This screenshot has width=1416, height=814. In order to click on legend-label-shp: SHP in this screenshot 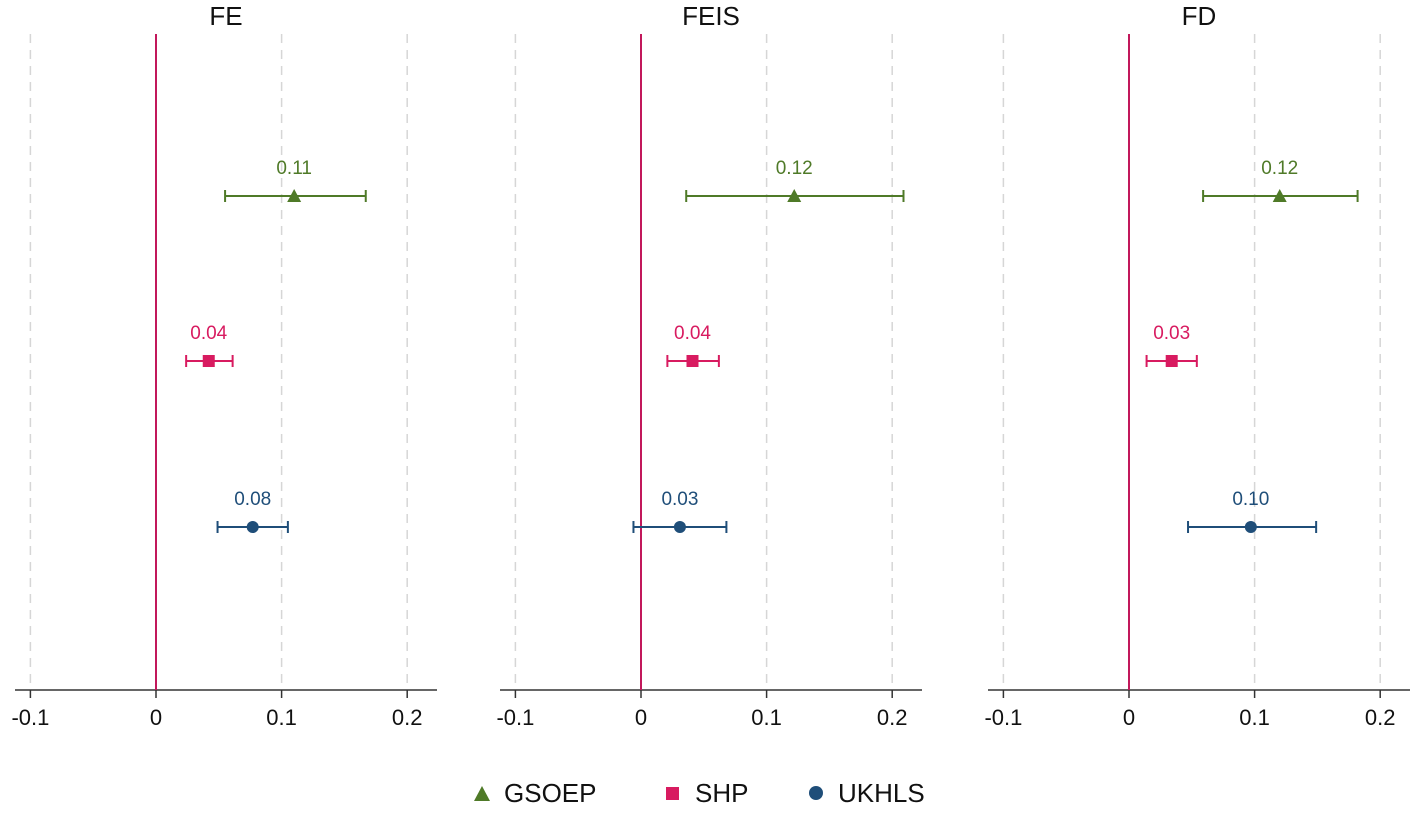, I will do `click(721, 793)`.